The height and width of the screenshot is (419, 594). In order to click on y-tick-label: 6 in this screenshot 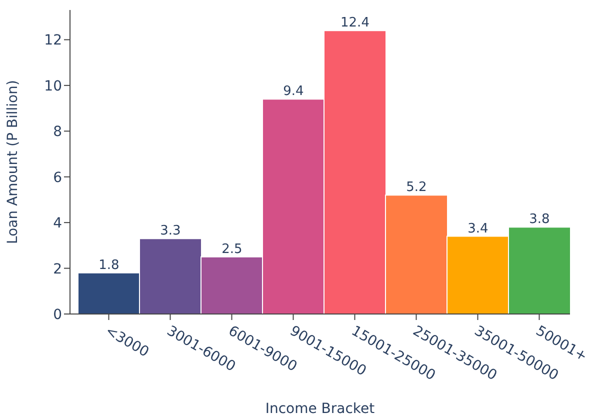, I will do `click(57, 178)`.